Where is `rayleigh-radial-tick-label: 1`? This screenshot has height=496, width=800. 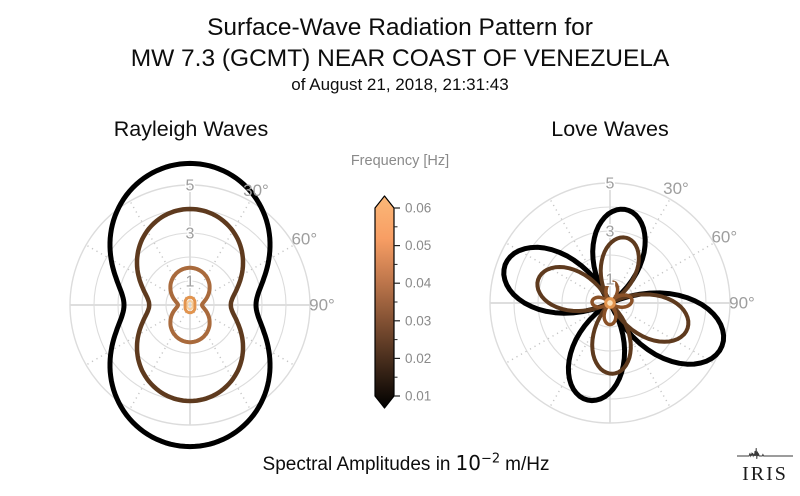
rayleigh-radial-tick-label: 1 is located at coordinates (190, 282).